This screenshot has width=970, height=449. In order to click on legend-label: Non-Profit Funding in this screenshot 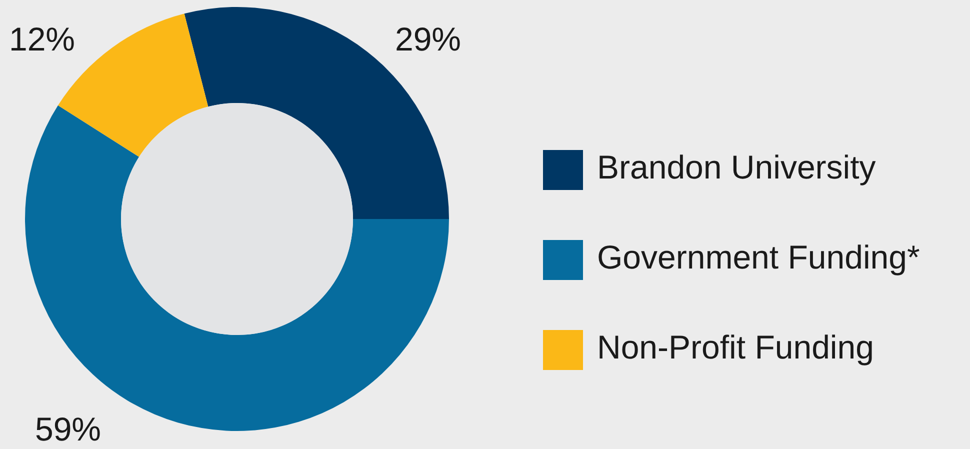, I will do `click(735, 347)`.